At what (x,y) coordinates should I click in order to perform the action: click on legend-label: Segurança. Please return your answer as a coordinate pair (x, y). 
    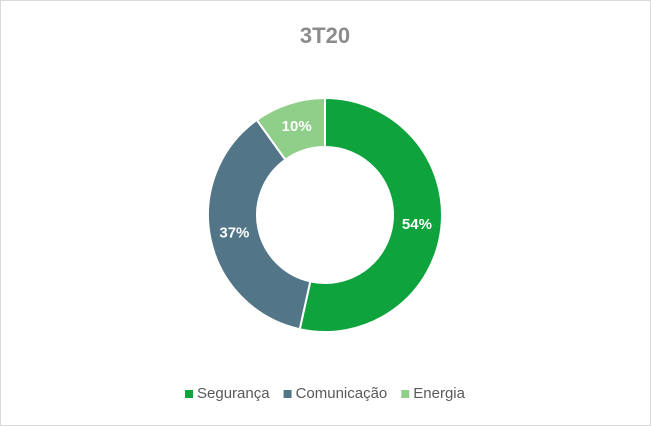
    Looking at the image, I should click on (233, 393).